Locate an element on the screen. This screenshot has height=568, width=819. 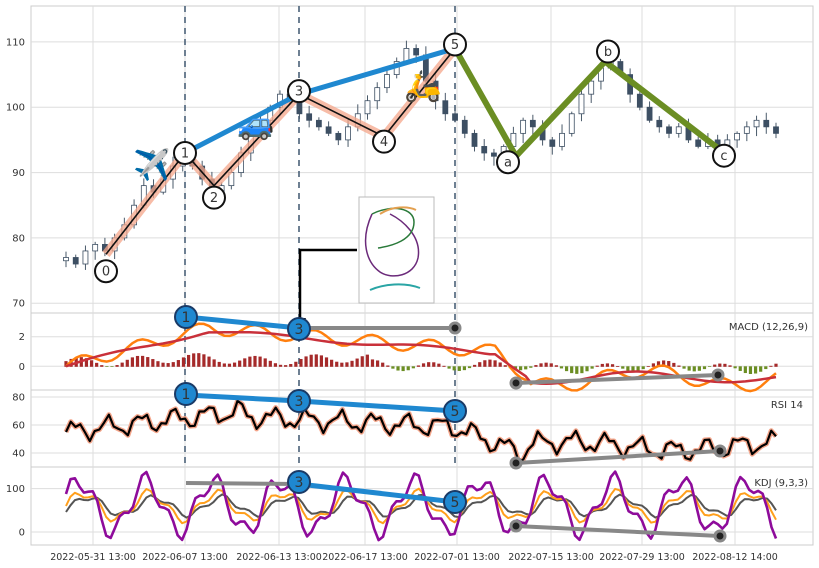
inset-thumbnail is located at coordinates (396, 250).